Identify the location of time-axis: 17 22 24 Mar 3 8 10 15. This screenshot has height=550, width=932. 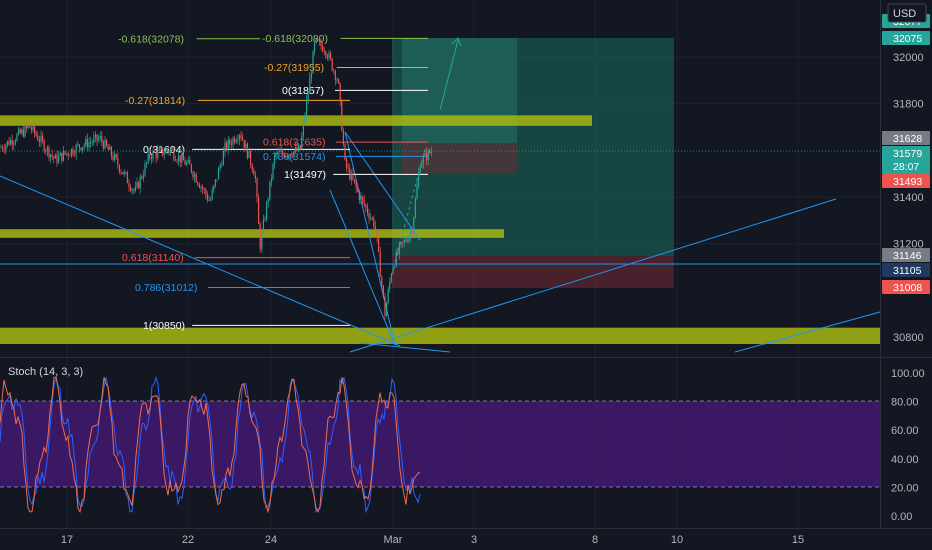
(432, 540).